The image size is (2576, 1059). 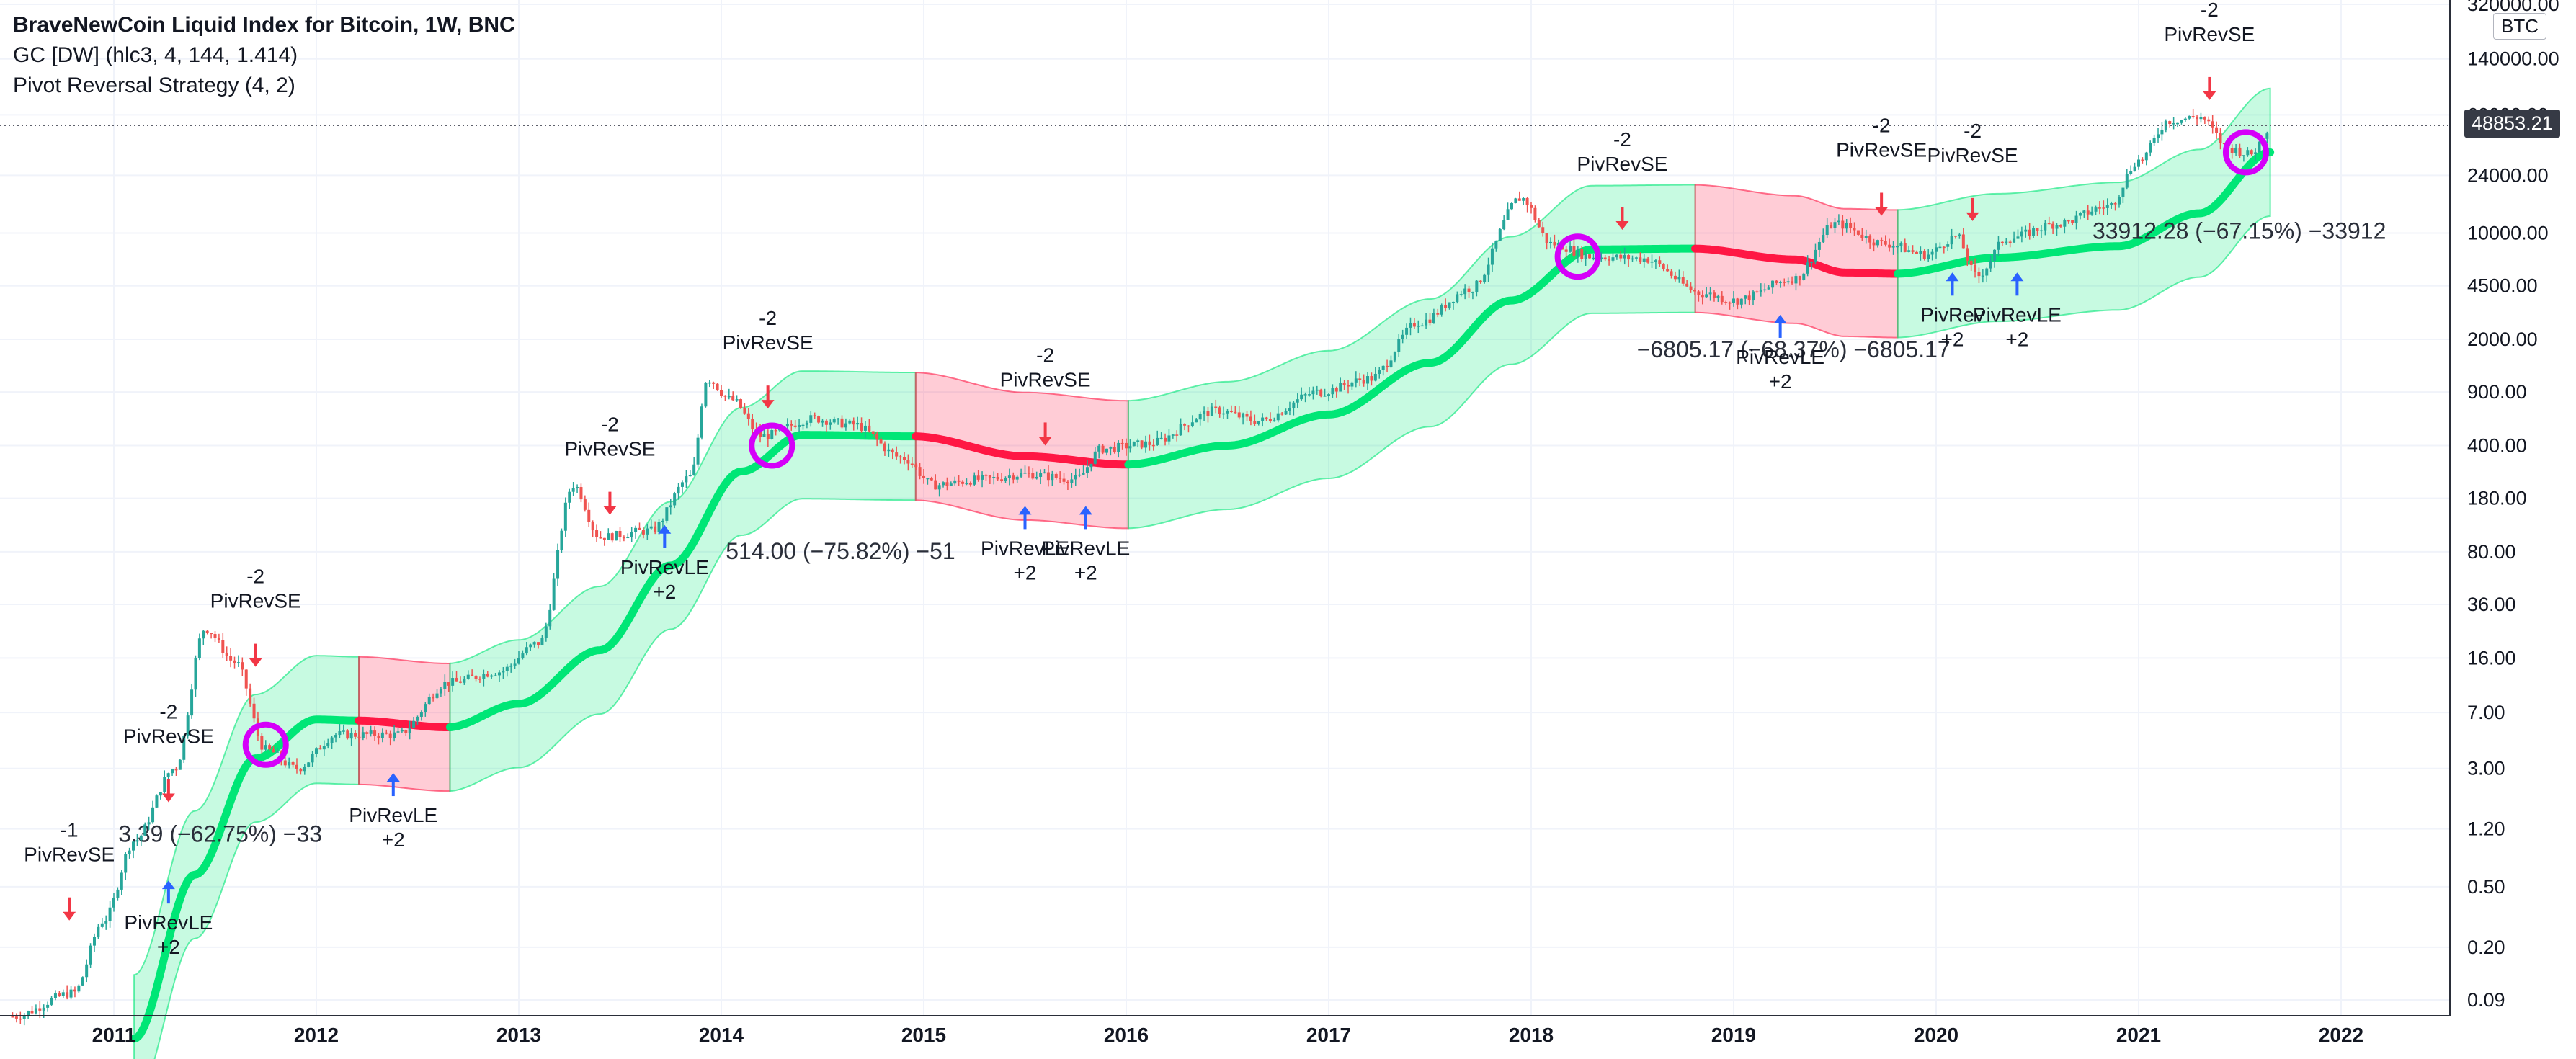 I want to click on trade-label: 3.39 (−62.75%) −33, so click(x=220, y=834).